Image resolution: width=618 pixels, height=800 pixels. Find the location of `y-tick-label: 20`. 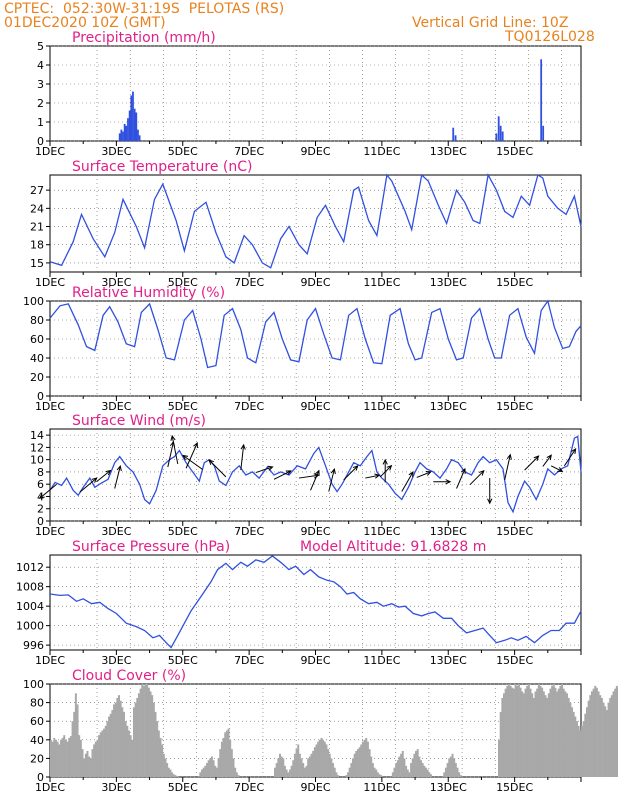

y-tick-label: 20 is located at coordinates (37, 758).